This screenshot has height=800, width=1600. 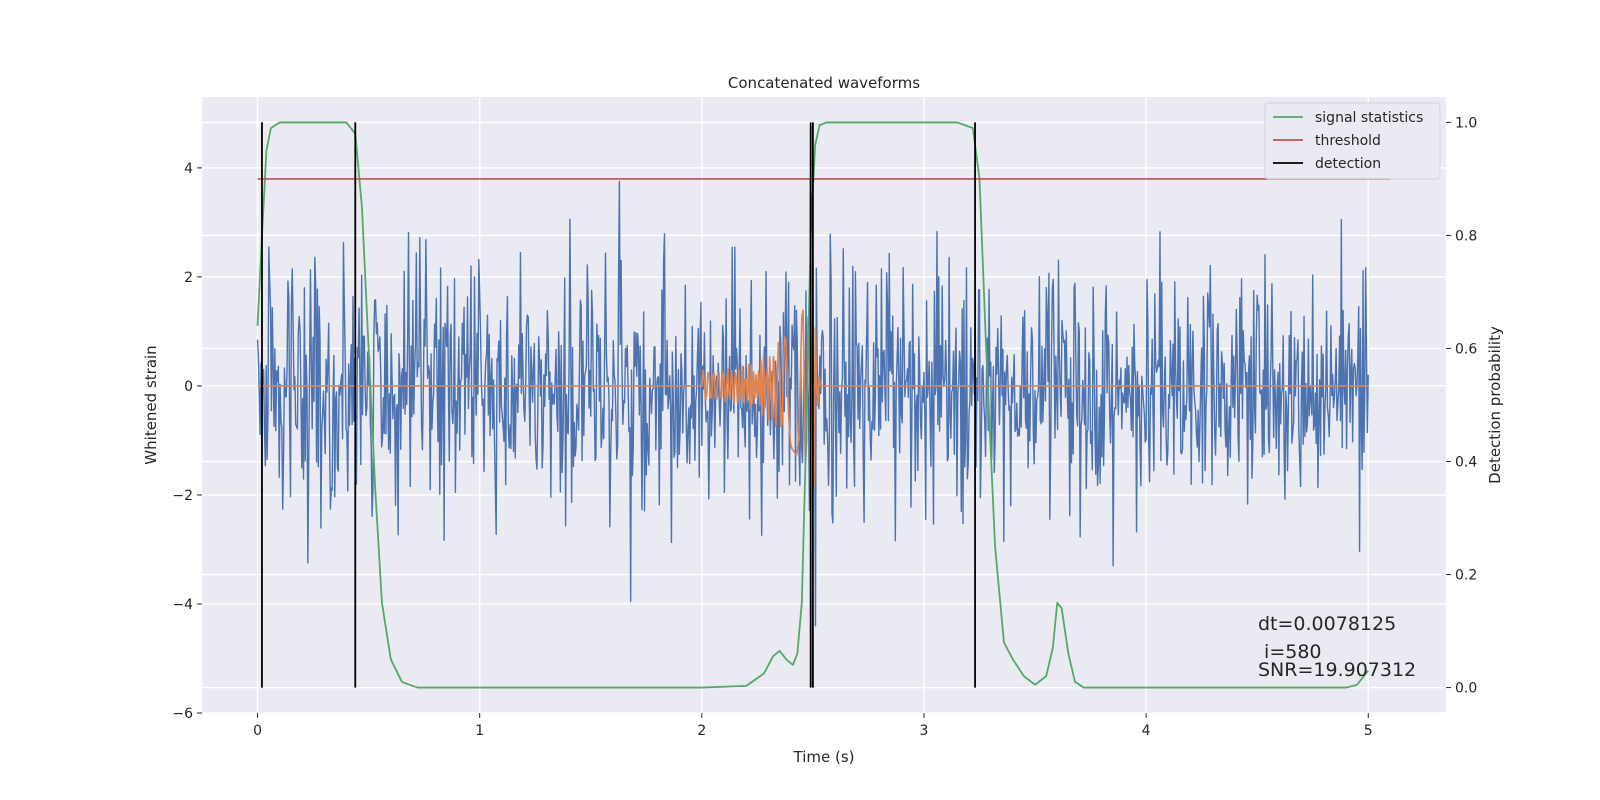 What do you see at coordinates (1466, 123) in the screenshot?
I see `y-right-tick-label: 1.0` at bounding box center [1466, 123].